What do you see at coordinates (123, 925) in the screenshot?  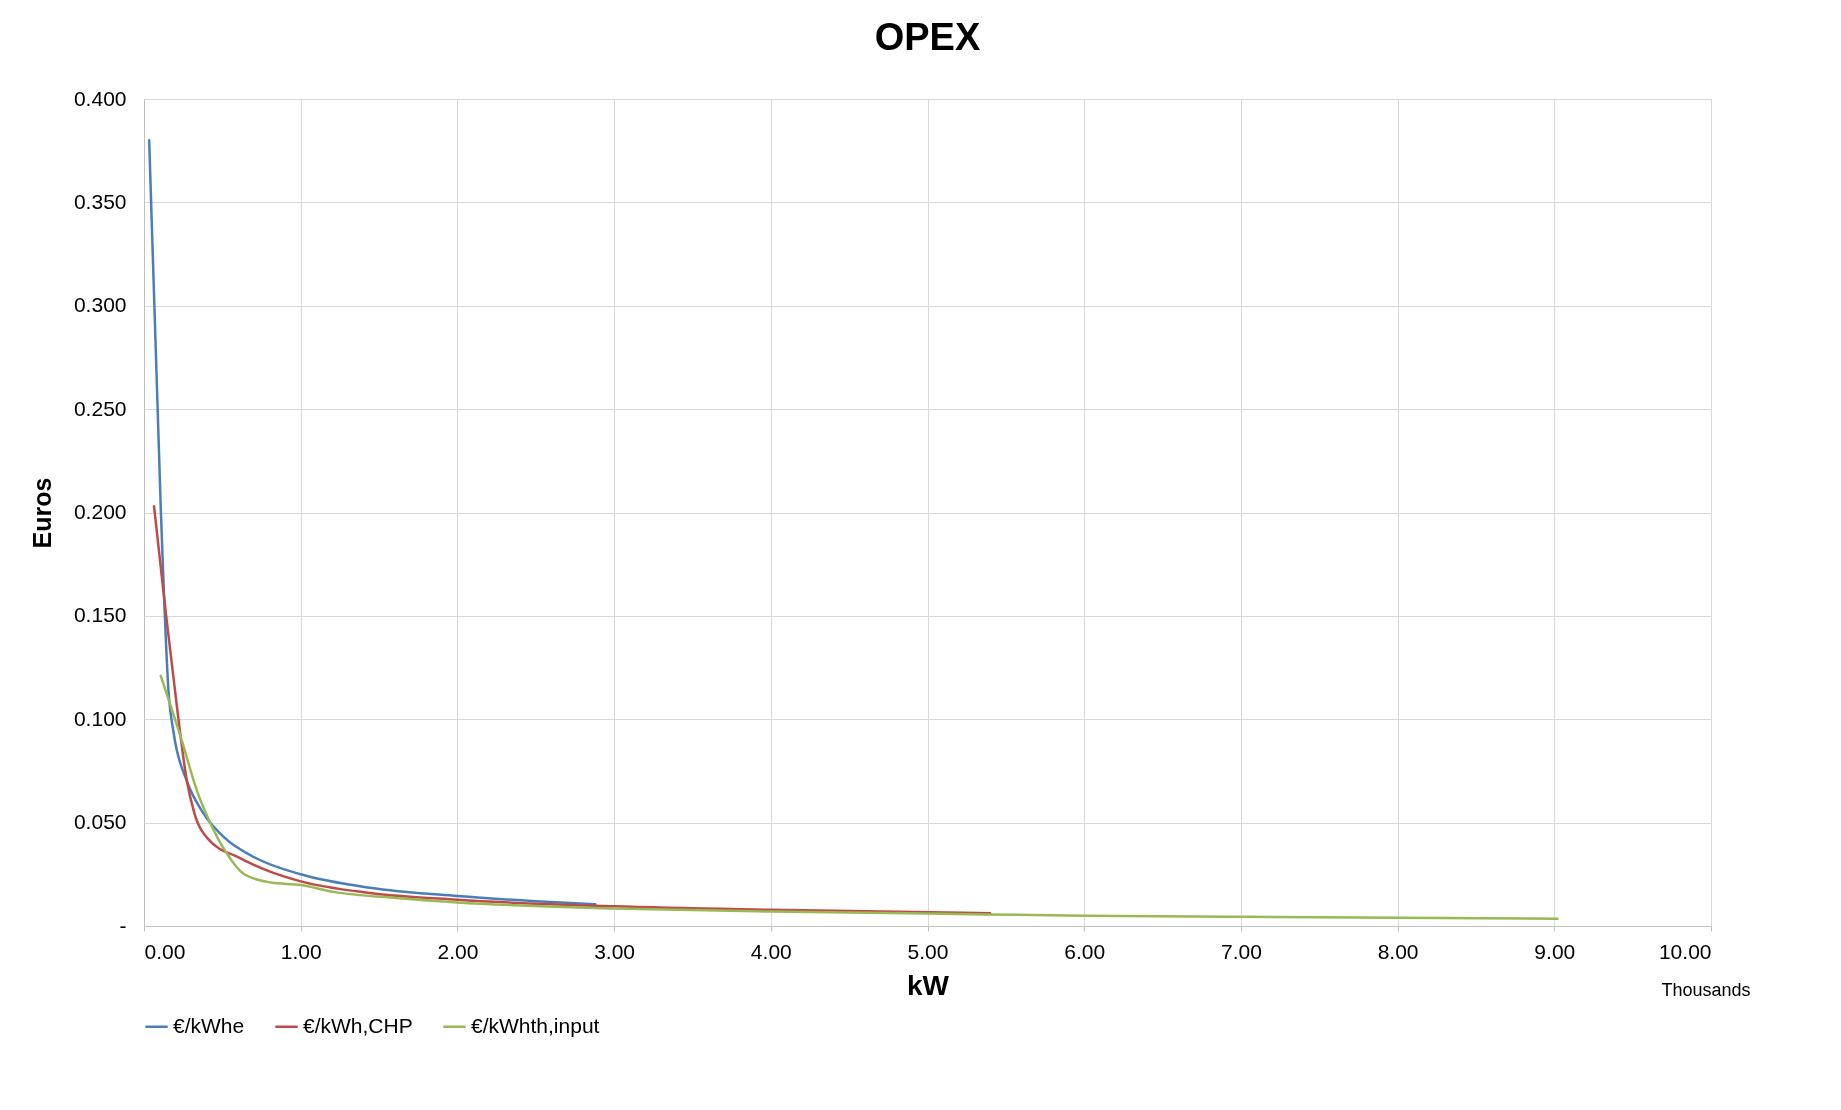 I see `y-tick-label: -` at bounding box center [123, 925].